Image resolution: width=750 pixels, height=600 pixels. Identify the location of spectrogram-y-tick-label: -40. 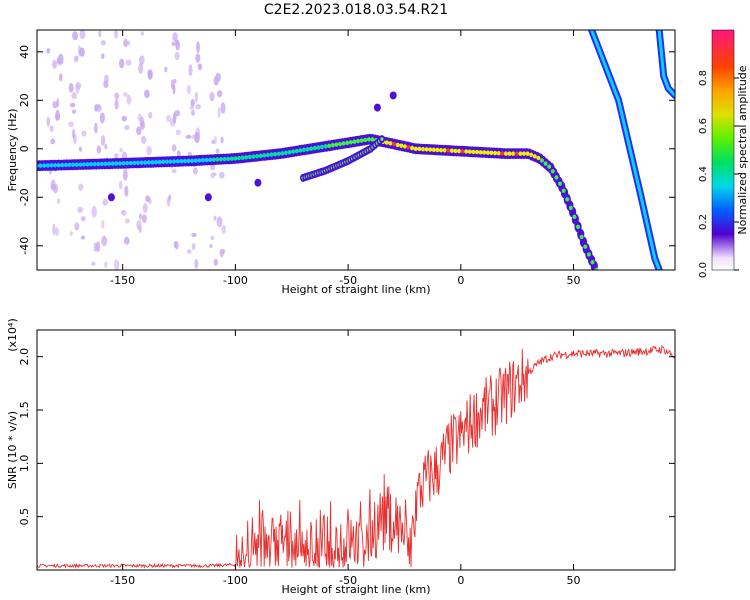
(24, 246).